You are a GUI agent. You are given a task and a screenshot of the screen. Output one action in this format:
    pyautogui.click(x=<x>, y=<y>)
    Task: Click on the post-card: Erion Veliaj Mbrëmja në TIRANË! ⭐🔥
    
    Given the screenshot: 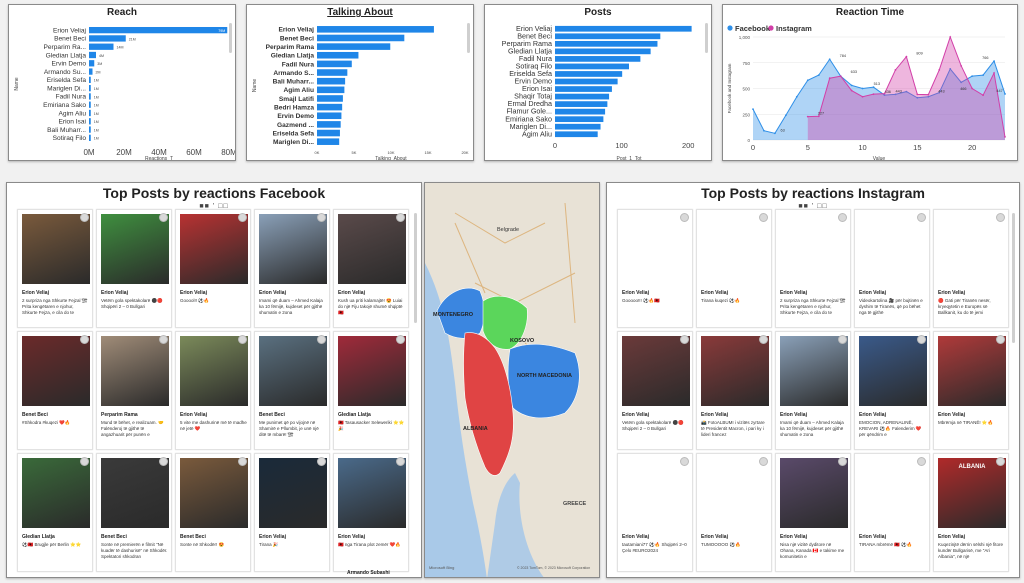 What is the action you would take?
    pyautogui.click(x=971, y=390)
    